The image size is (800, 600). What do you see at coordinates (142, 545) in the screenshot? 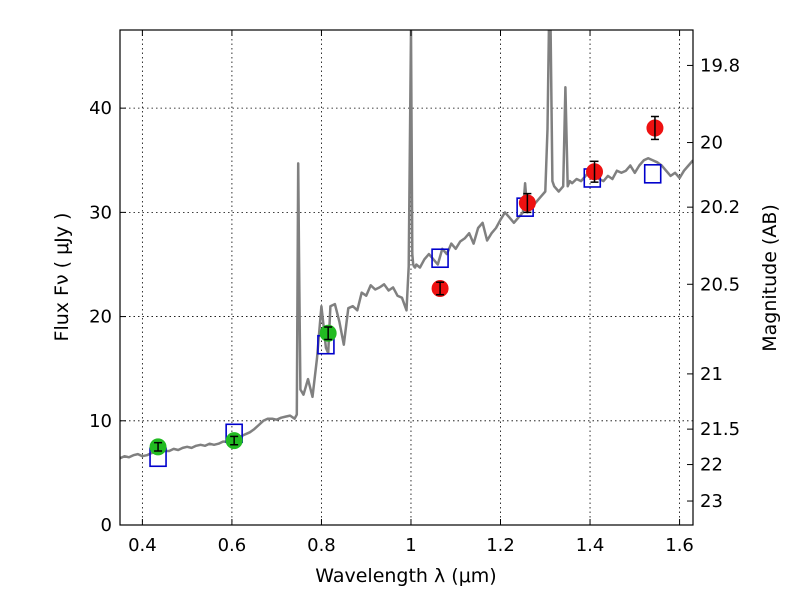
I see `x-tick-label: 0.4` at bounding box center [142, 545].